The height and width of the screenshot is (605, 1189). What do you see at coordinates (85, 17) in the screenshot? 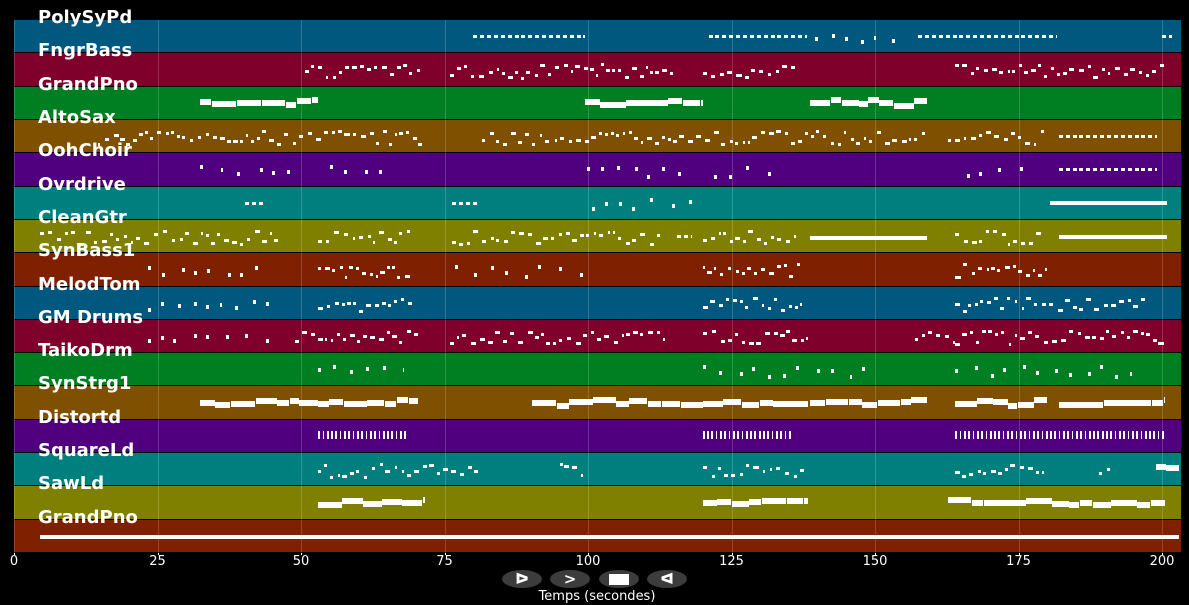
I see `track-label: PolySyPd` at bounding box center [85, 17].